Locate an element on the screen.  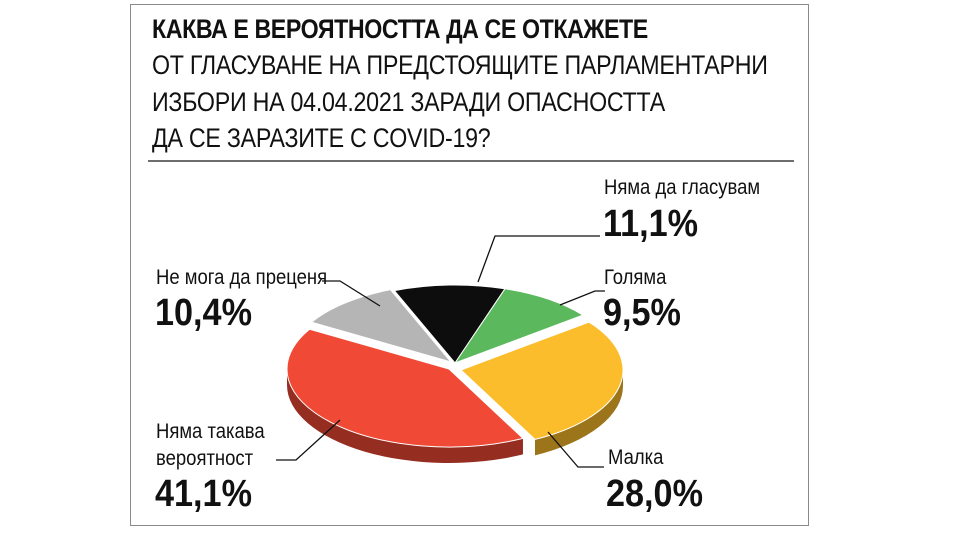
leader-high is located at coordinates (582, 298).